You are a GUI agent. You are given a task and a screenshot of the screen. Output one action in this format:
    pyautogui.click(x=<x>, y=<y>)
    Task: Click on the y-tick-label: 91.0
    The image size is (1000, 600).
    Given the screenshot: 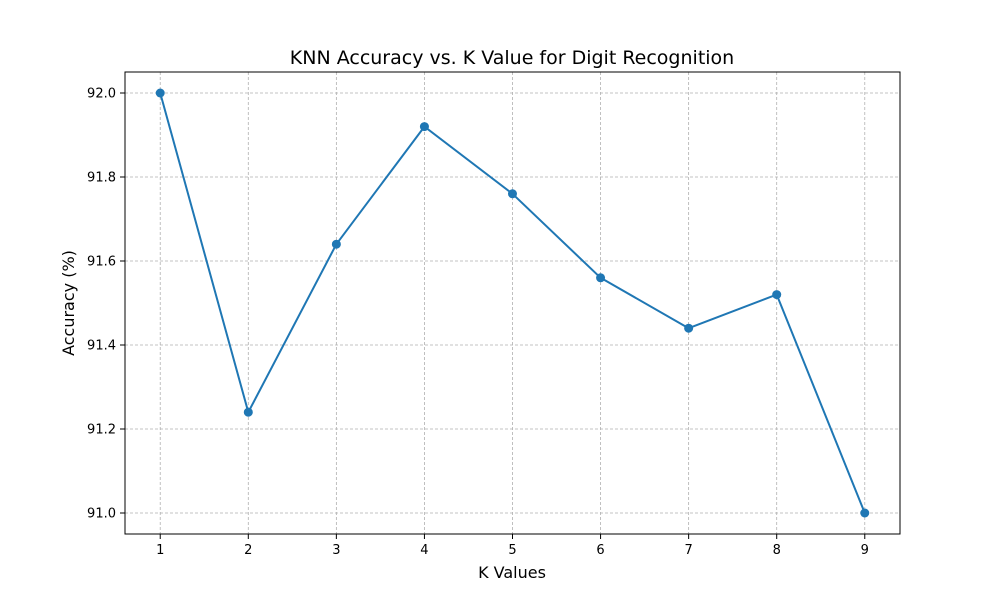 What is the action you would take?
    pyautogui.click(x=101, y=514)
    